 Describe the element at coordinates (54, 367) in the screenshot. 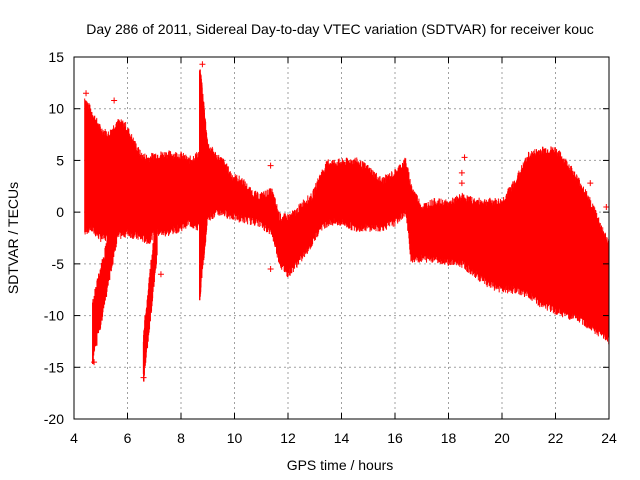

I see `y-tick-label: -15` at that location.